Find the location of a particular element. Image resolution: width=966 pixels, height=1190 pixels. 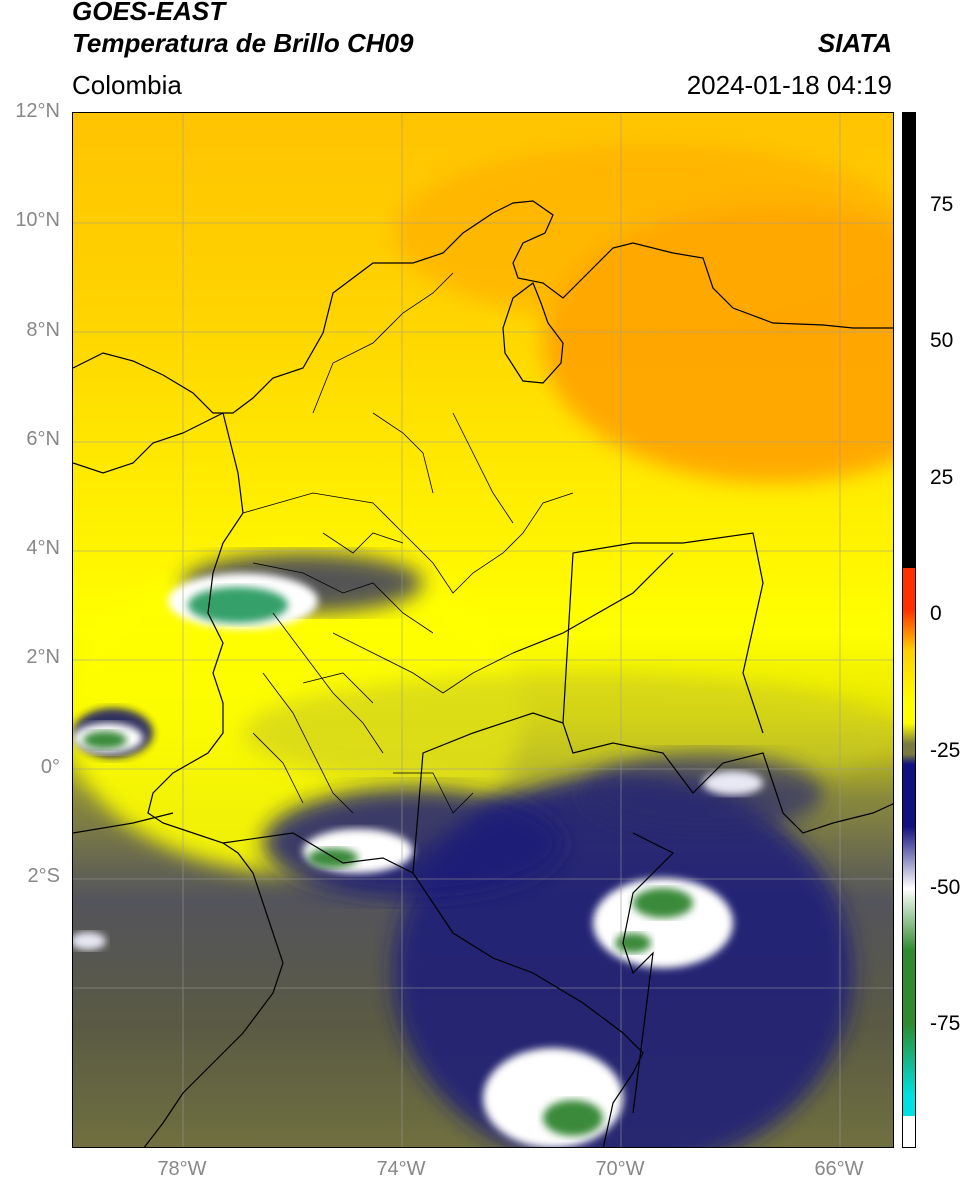

product-title: Temperatura de Brillo CH09 is located at coordinates (243, 43).